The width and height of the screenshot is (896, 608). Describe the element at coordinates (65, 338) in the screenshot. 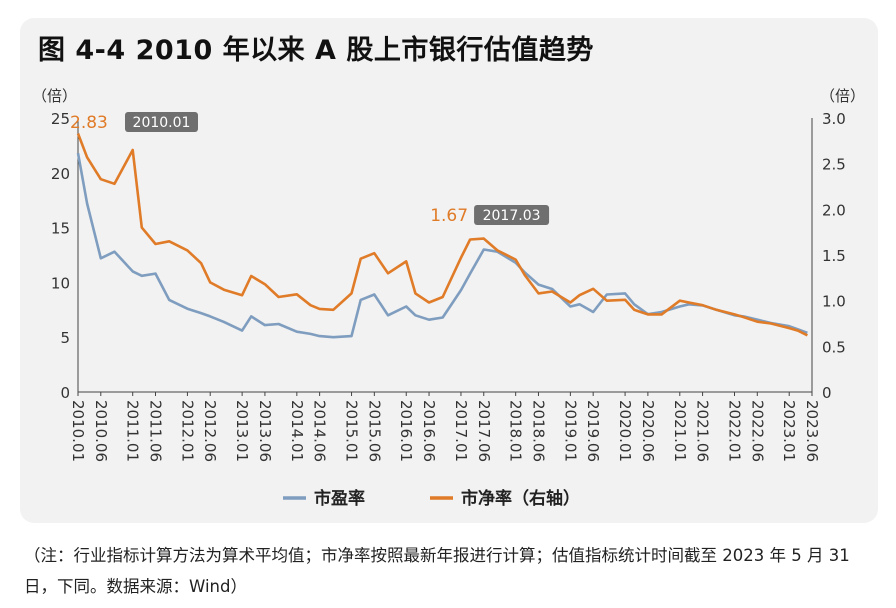

I see `y-left-tick-label: 5` at that location.